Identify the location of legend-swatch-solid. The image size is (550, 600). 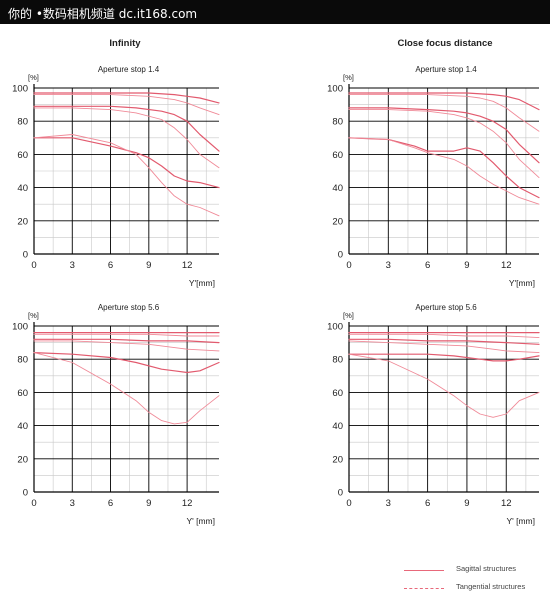
(424, 570).